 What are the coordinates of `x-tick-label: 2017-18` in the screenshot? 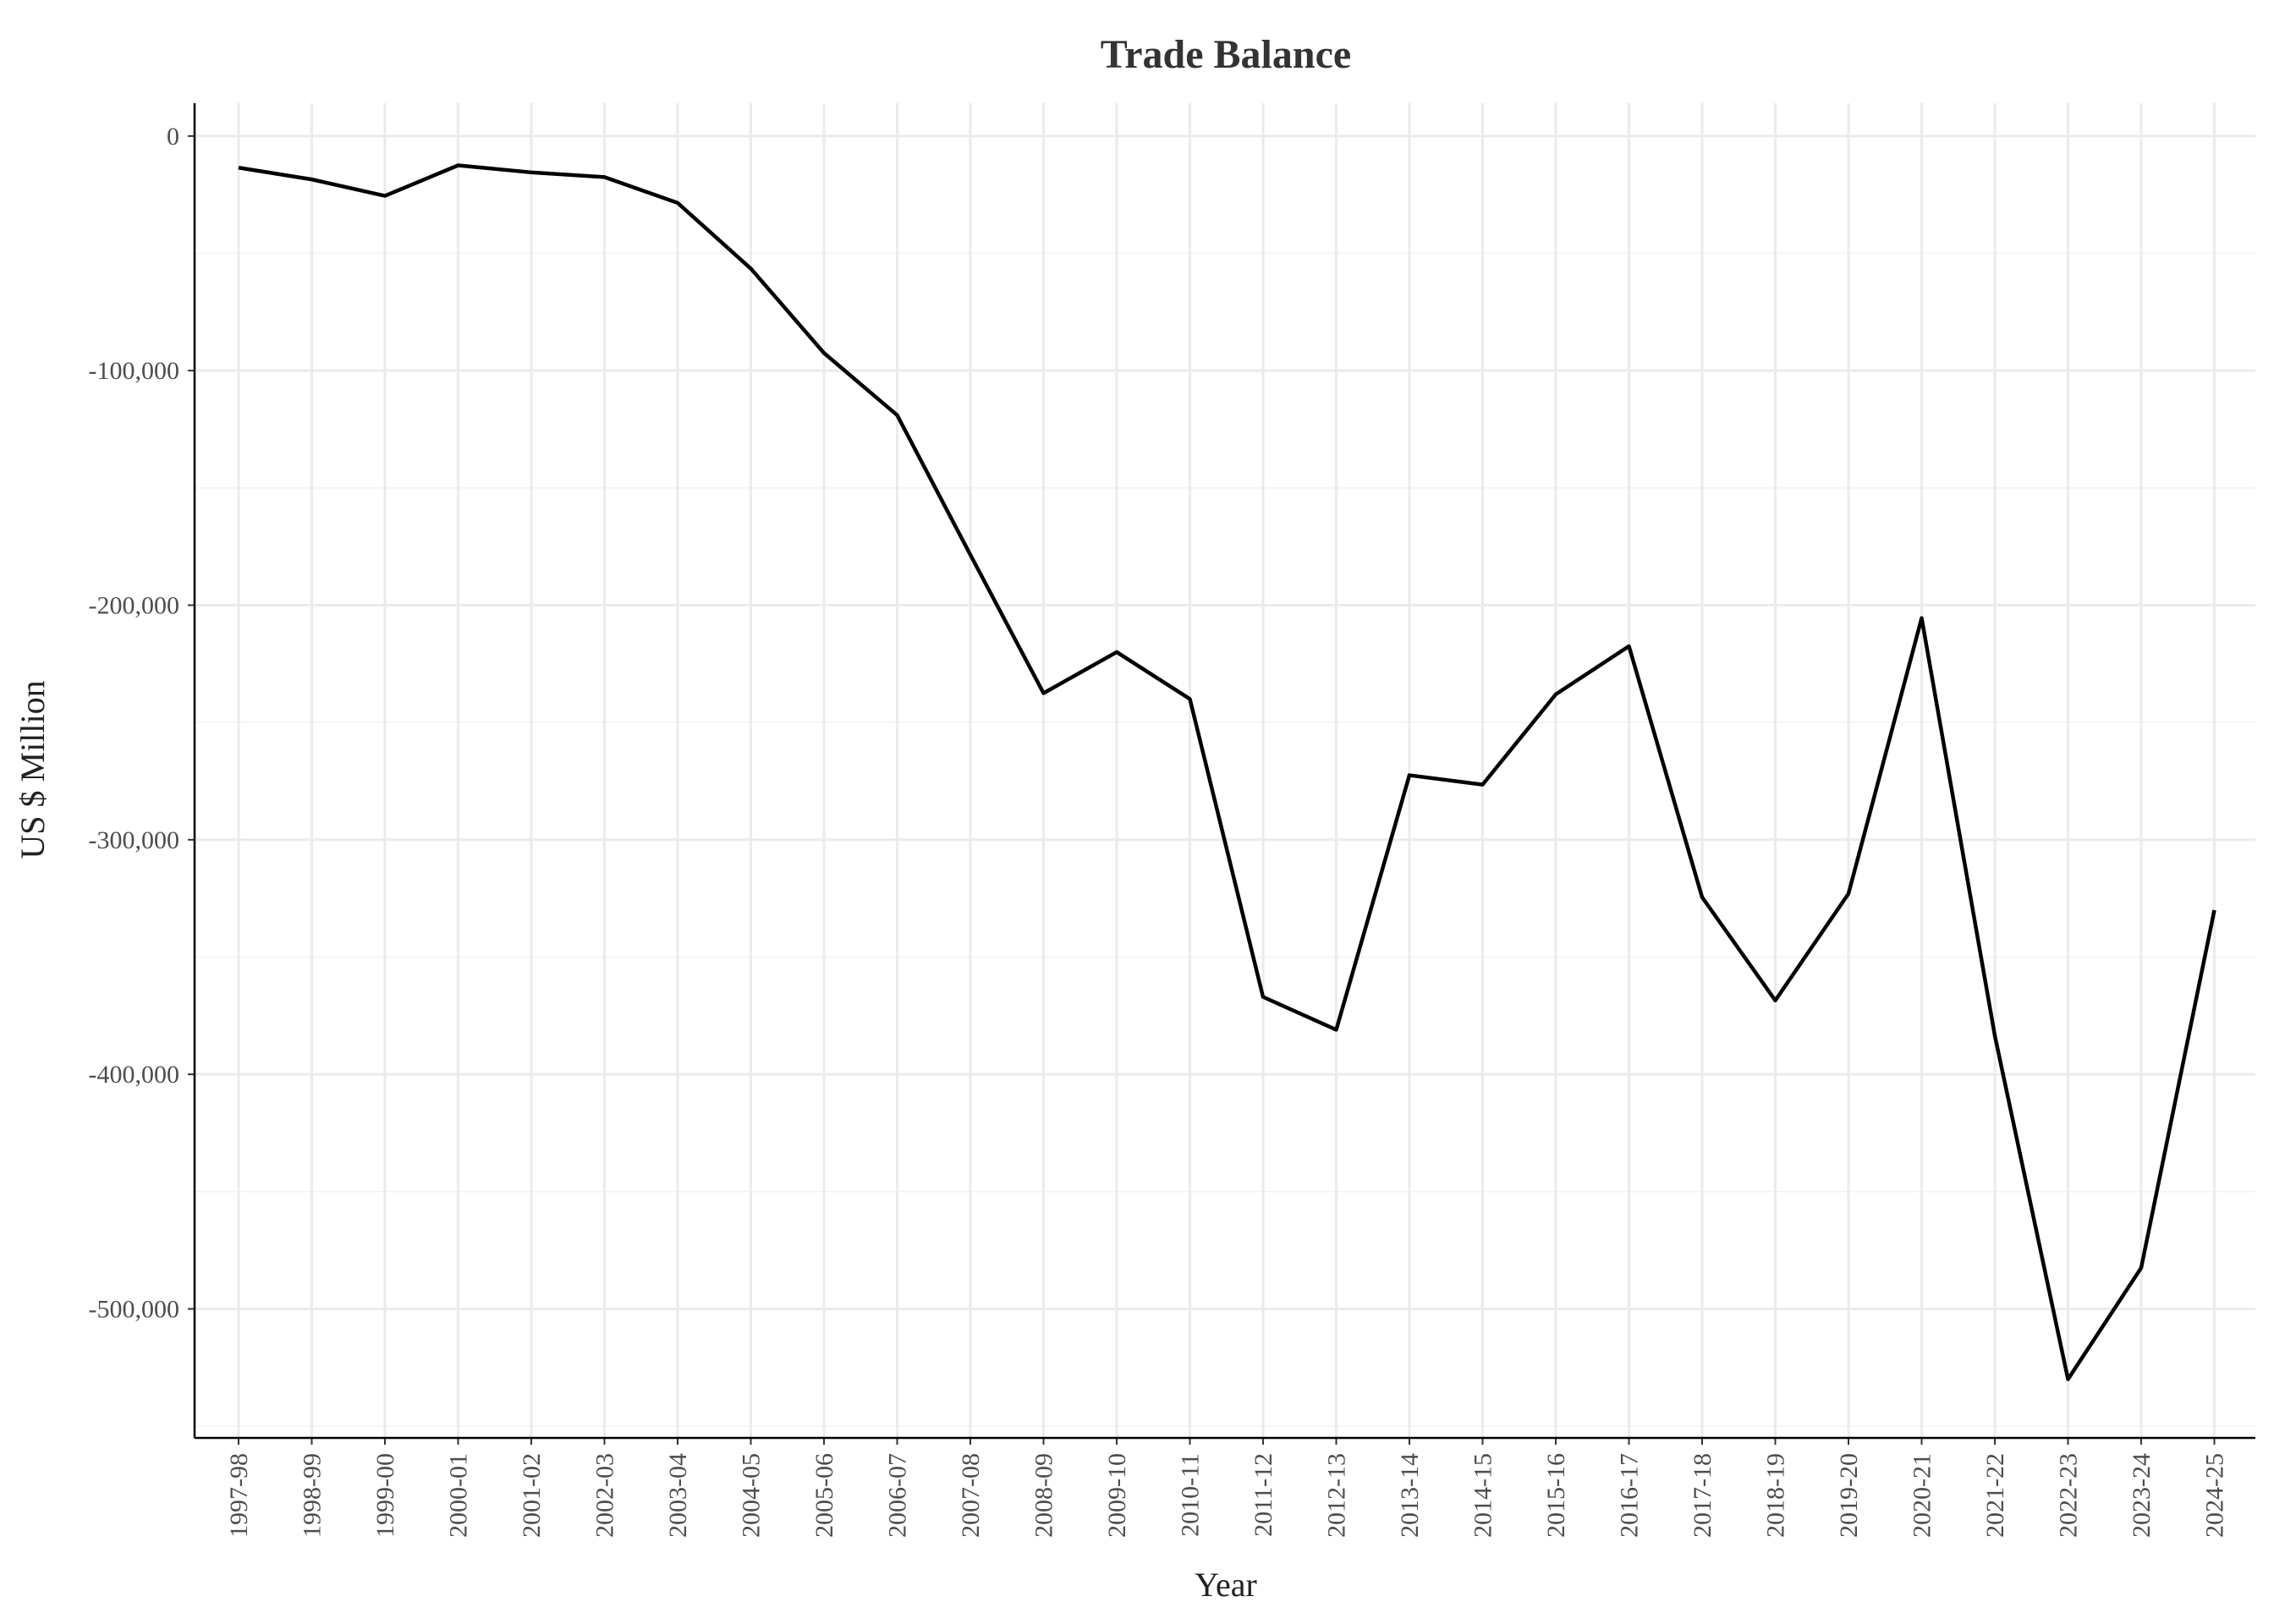 It's located at (1703, 1495).